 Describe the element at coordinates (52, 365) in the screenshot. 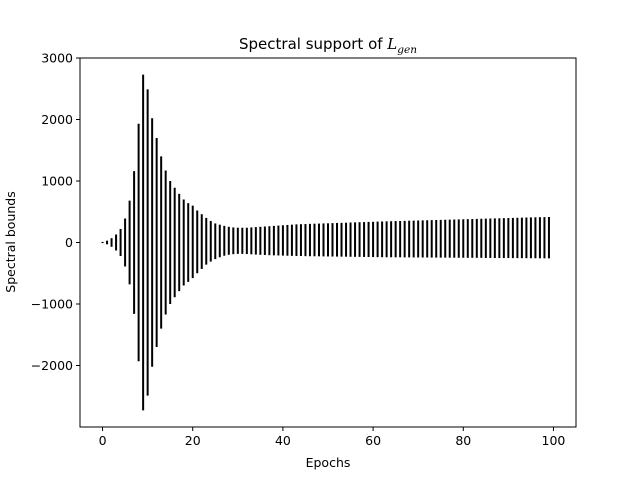

I see `y-tick-label: −2000` at that location.